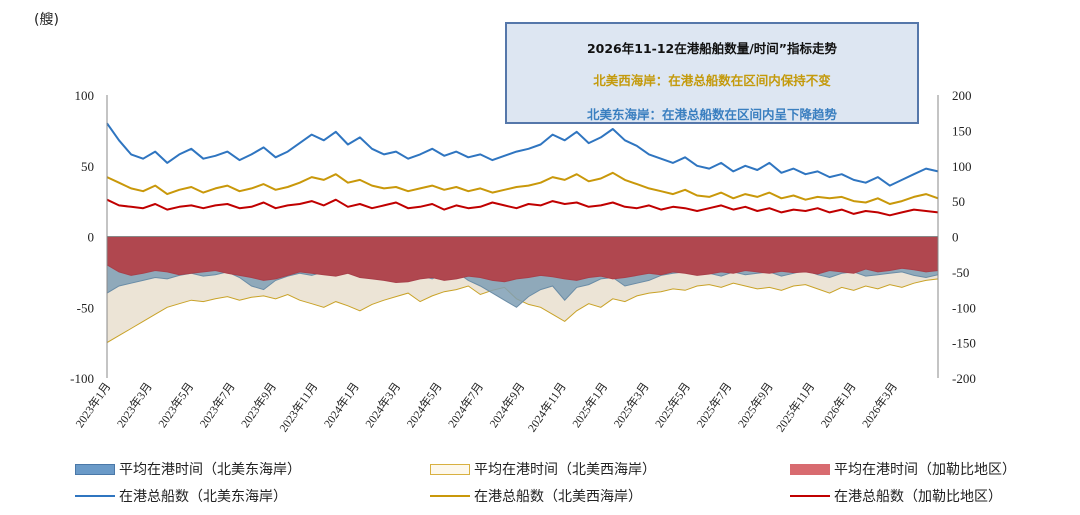  I want to click on legend-item: 在港总船数（北美西海岸）, so click(536, 496).